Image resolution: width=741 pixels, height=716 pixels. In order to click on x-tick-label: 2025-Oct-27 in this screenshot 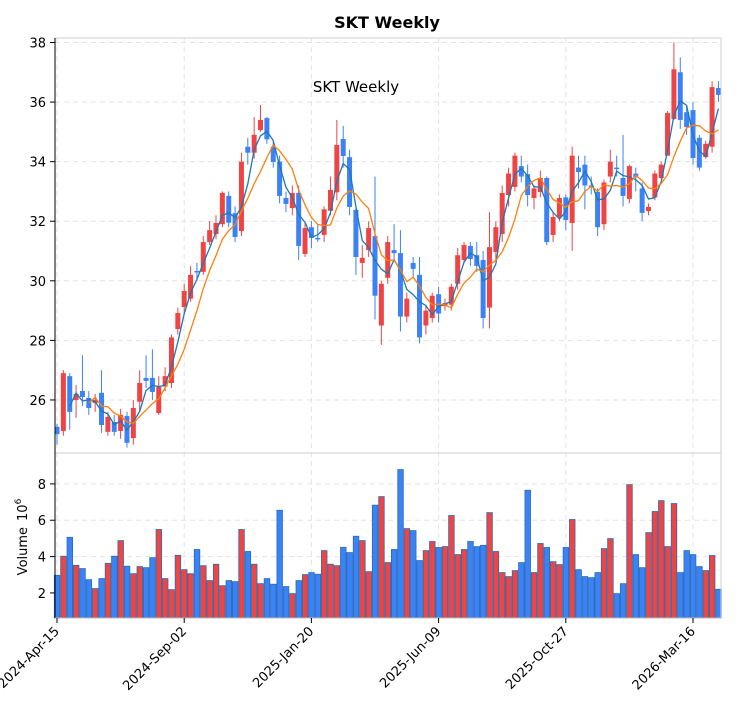, I will do `click(537, 658)`.